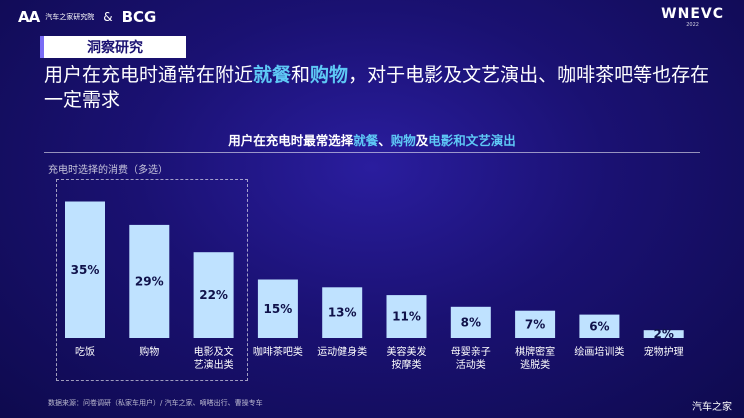  I want to click on bar-value-label: 35%, so click(85, 270).